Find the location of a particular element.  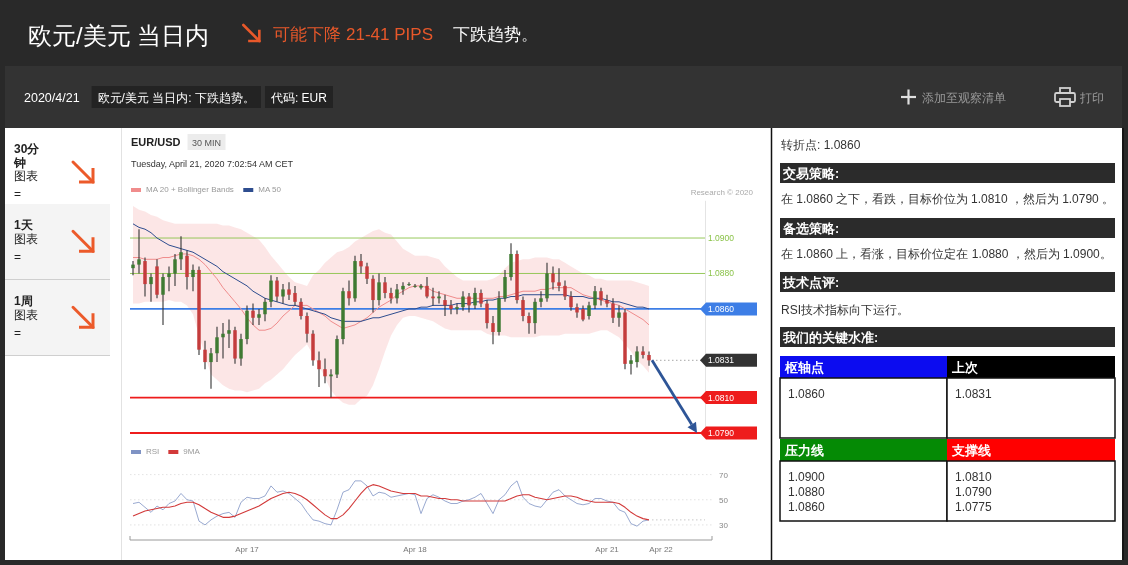

legend-label: MA 20 + Bollinger Bands is located at coordinates (190, 189).